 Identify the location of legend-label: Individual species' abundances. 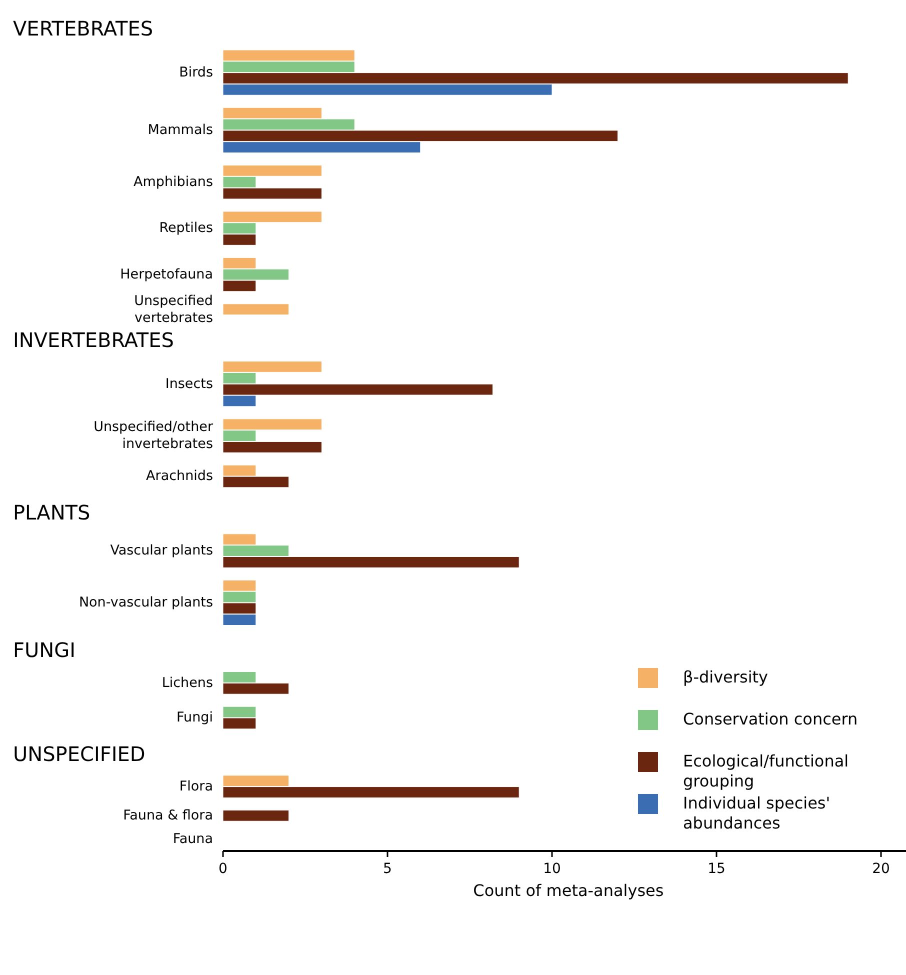
(756, 812).